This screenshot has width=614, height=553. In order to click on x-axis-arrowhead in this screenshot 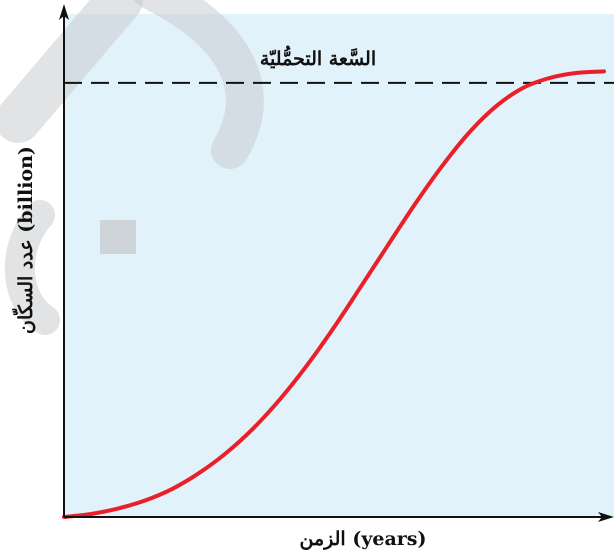, I will do `click(606, 517)`.